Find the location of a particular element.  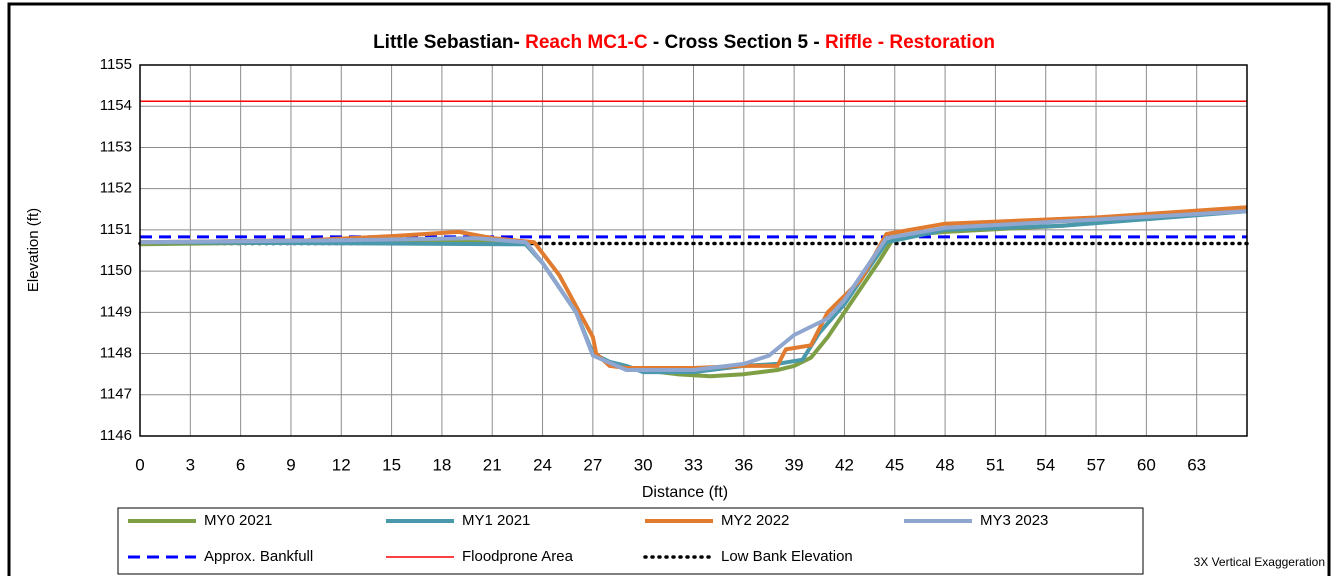

y-tick-label: 1147 is located at coordinates (116, 394).